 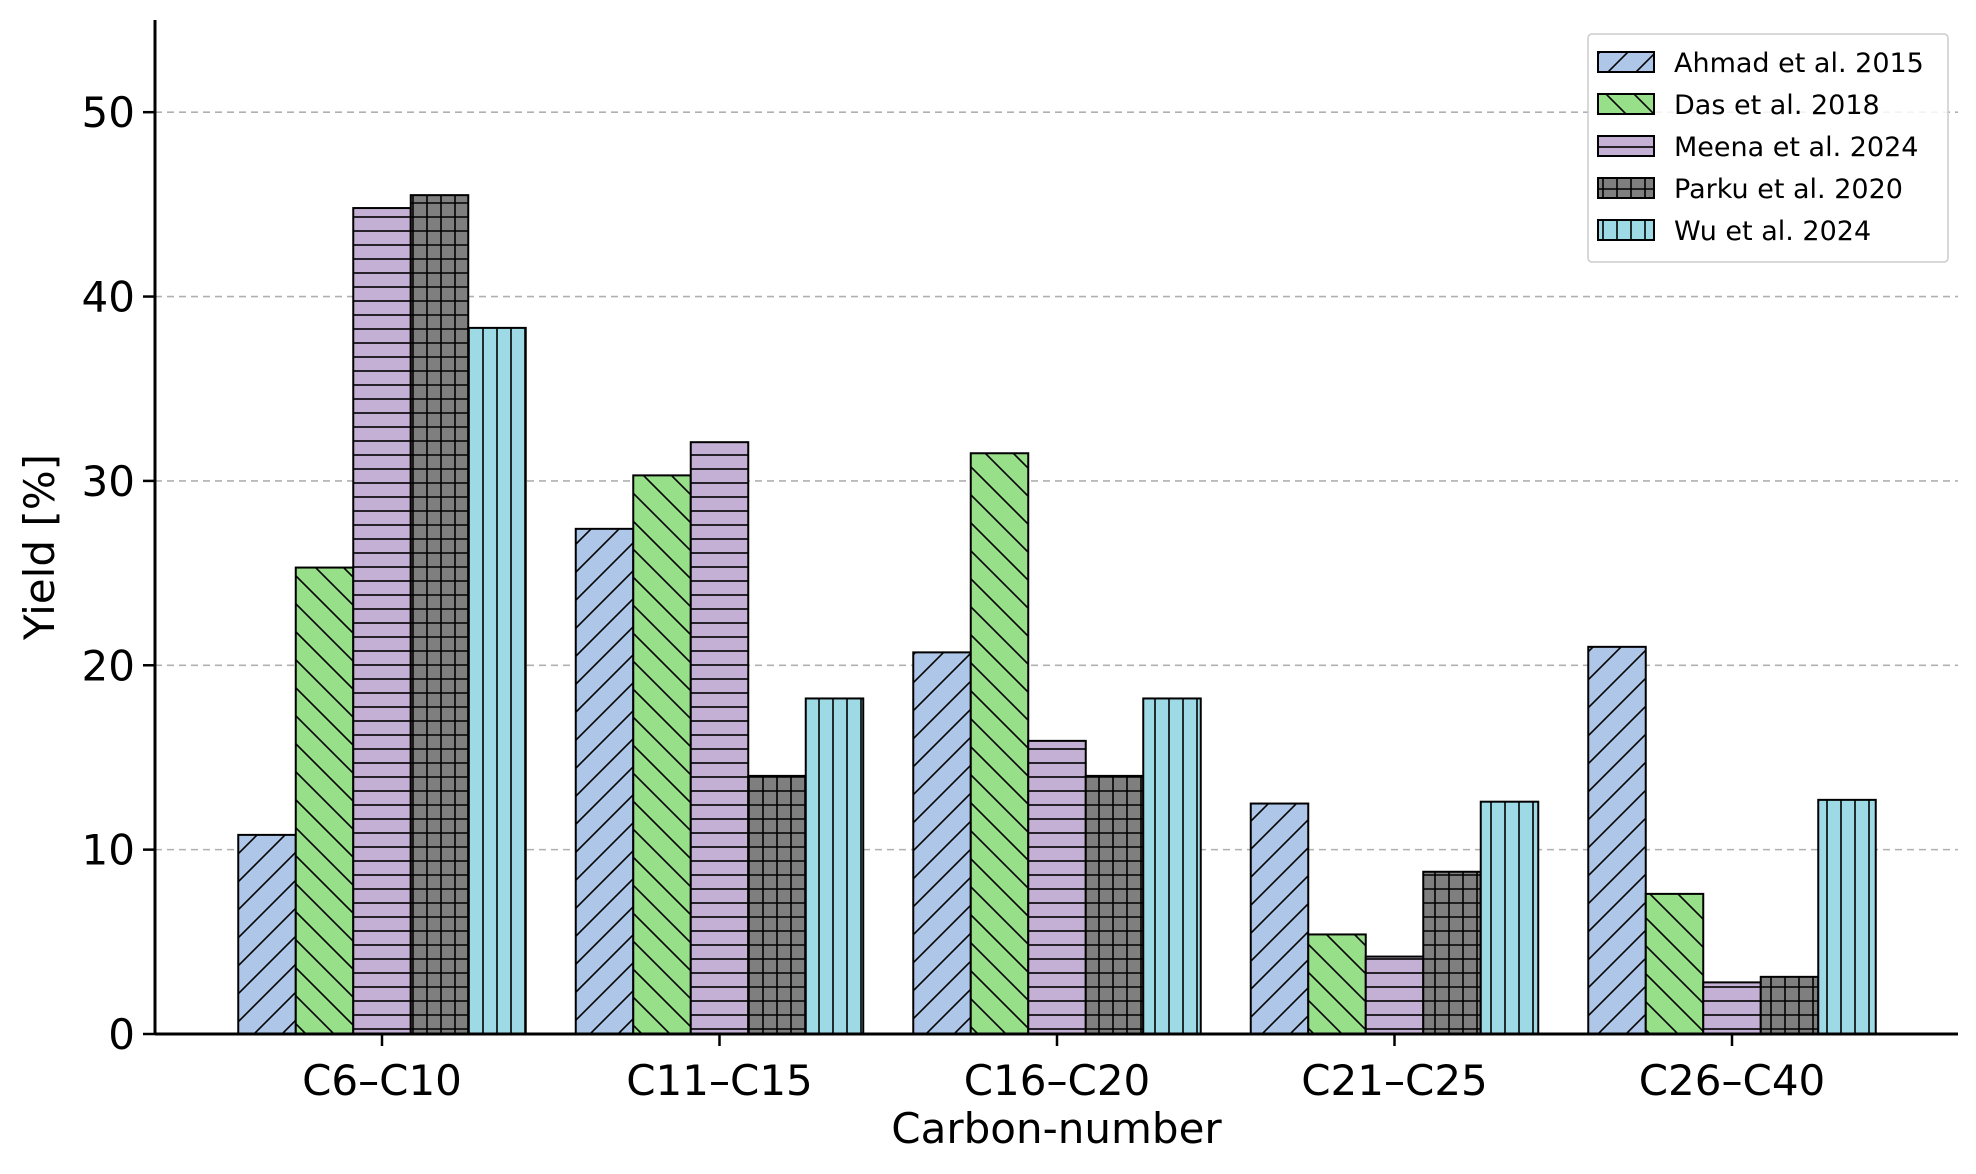 I want to click on legend-label: Das et al. 2018, so click(x=1777, y=105).